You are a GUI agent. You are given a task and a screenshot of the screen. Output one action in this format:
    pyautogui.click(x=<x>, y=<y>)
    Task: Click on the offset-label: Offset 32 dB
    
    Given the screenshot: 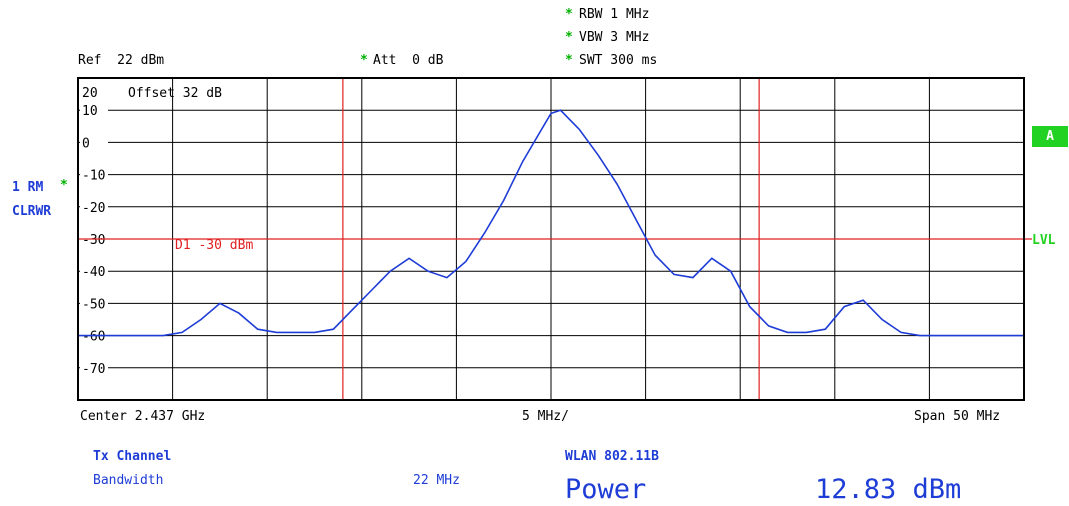 What is the action you would take?
    pyautogui.click(x=175, y=93)
    